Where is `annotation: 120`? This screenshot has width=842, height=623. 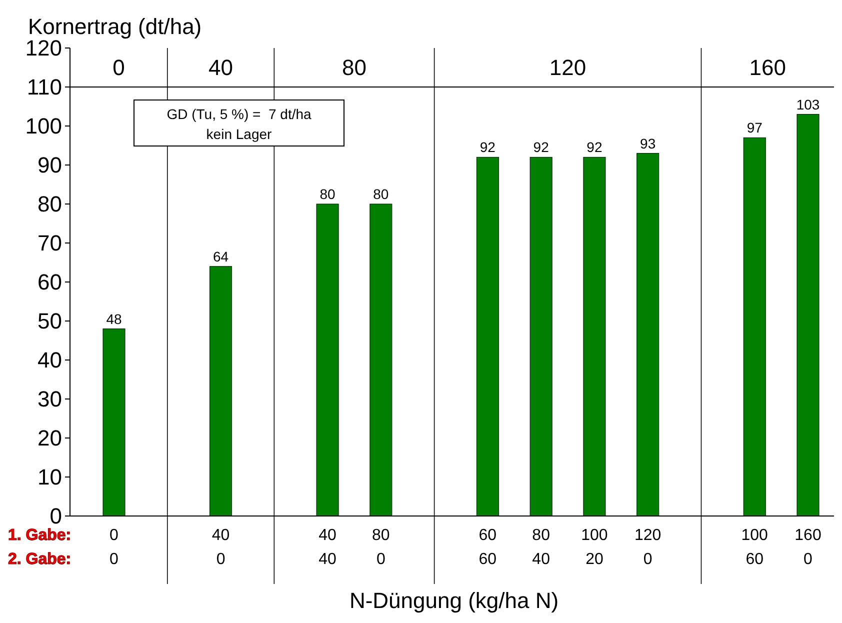 annotation: 120 is located at coordinates (567, 67).